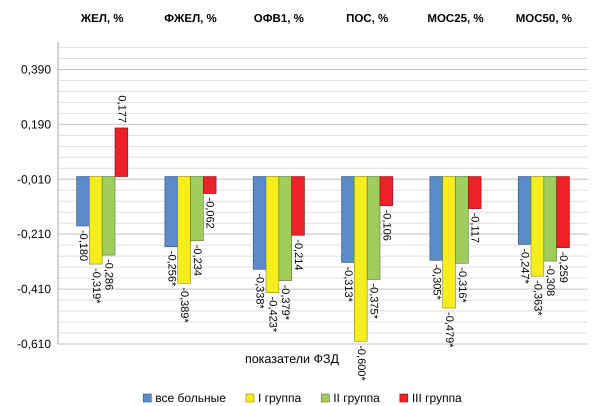 The image size is (593, 406). What do you see at coordinates (462, 285) in the screenshot?
I see `data-label: -0,316*` at bounding box center [462, 285].